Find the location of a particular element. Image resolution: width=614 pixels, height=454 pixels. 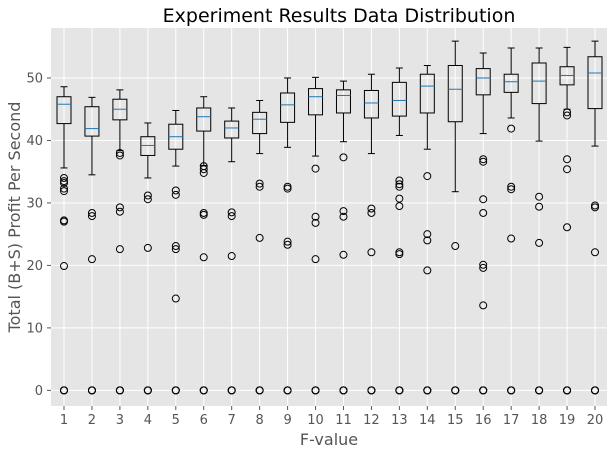

x-tick-label: 17 is located at coordinates (511, 420).